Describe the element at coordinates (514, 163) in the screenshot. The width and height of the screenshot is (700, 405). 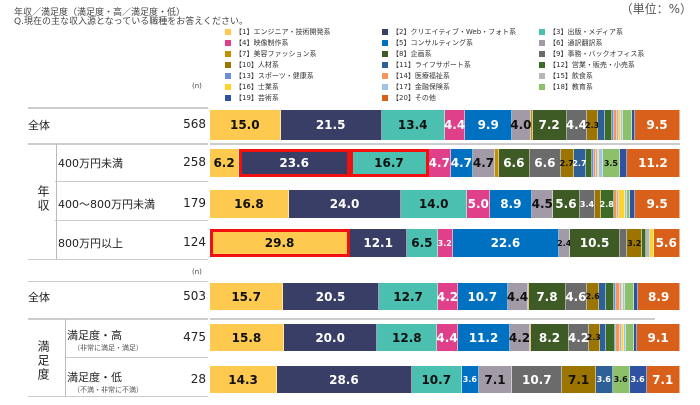
I see `bar-segment: 6.6` at that location.